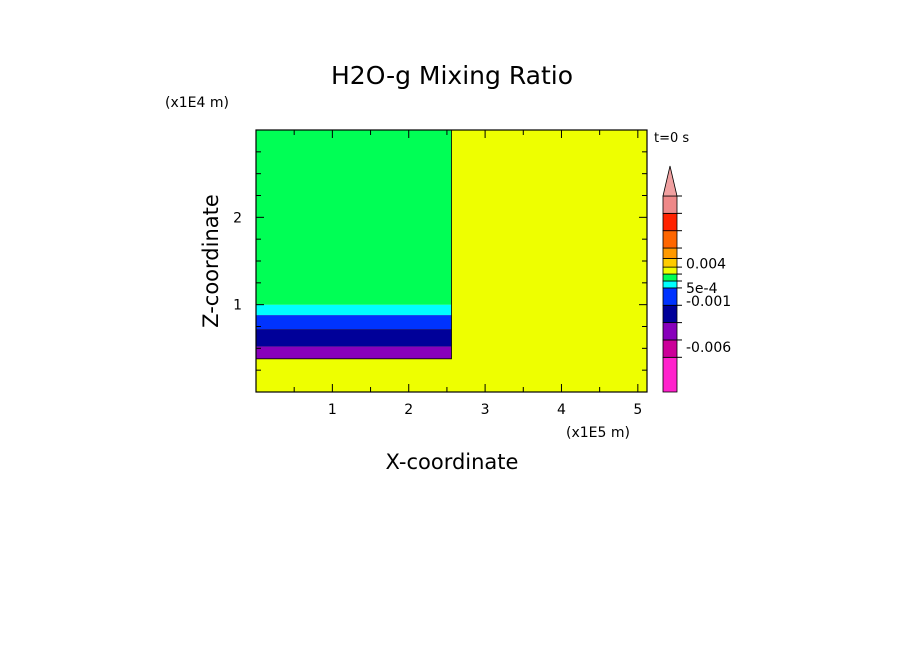 Image resolution: width=904 pixels, height=659 pixels. I want to click on time-label: t=0 s, so click(671, 138).